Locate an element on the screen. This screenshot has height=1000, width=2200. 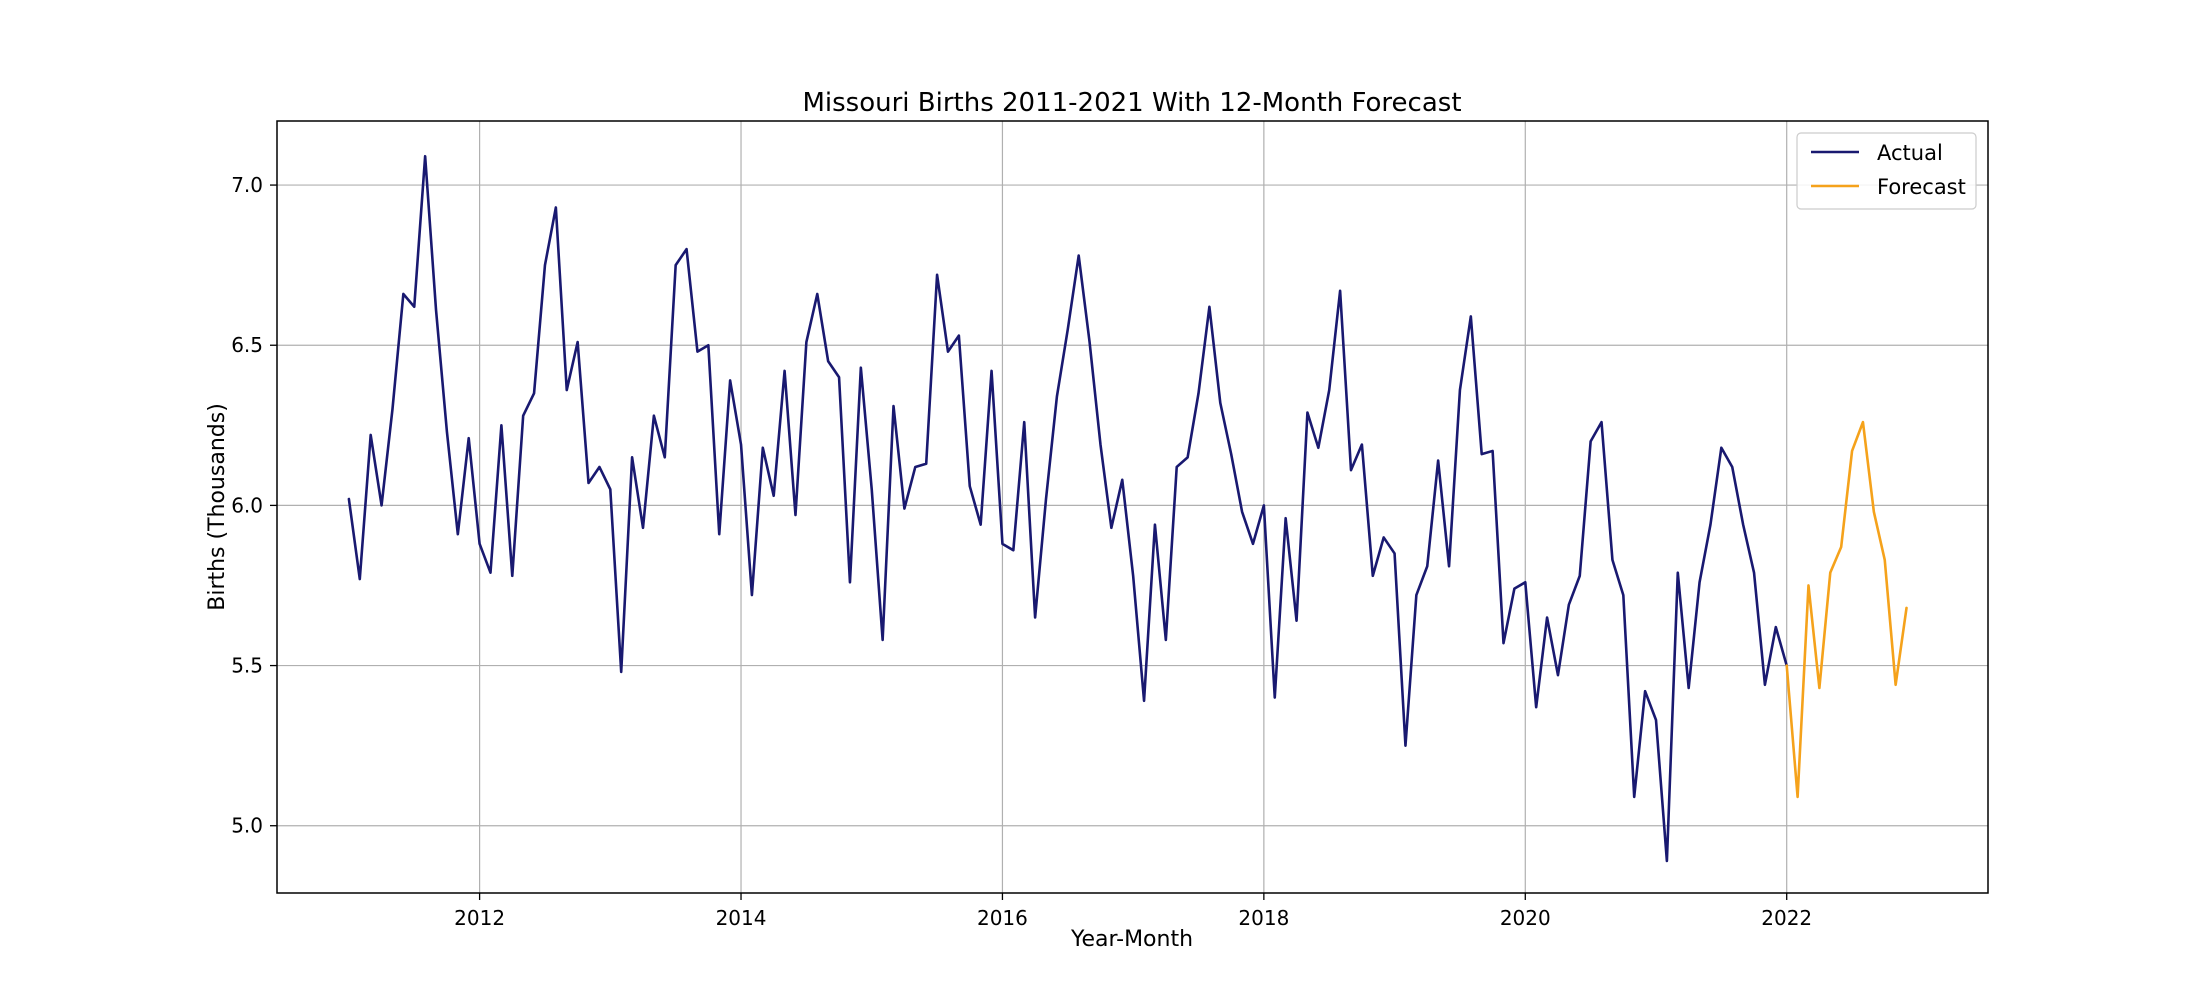
y-tick-label: 6.5 is located at coordinates (247, 345).